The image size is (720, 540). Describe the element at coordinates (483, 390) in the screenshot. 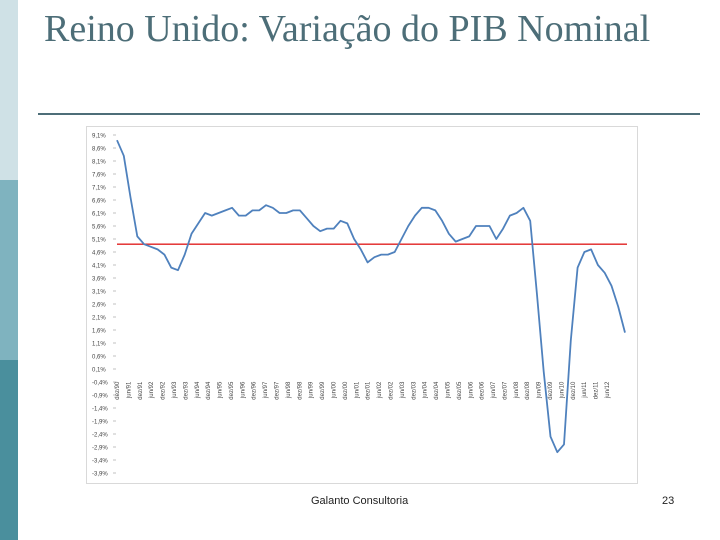

I see `x-tick-label: dez/06` at that location.